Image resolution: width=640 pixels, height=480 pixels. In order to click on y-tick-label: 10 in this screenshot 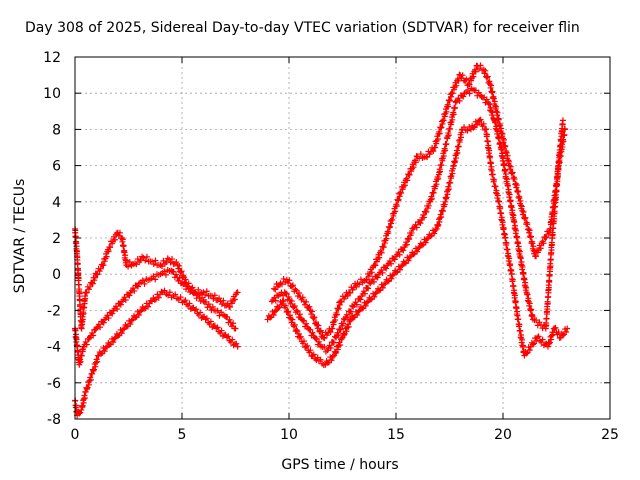, I will do `click(52, 94)`.